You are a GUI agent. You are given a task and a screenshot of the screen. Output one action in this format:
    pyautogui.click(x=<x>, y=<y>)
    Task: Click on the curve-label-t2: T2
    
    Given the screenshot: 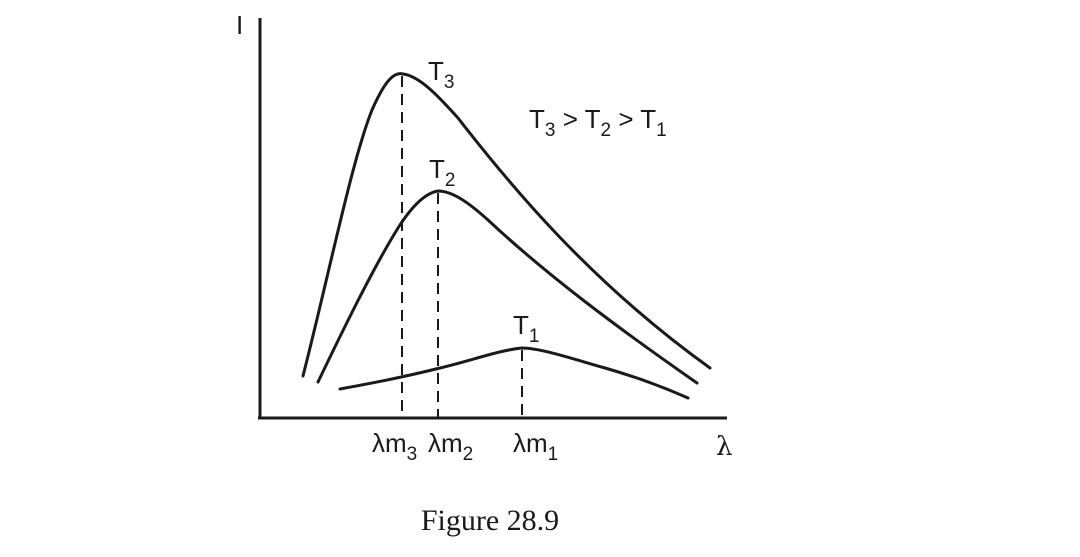 What is the action you would take?
    pyautogui.click(x=442, y=172)
    